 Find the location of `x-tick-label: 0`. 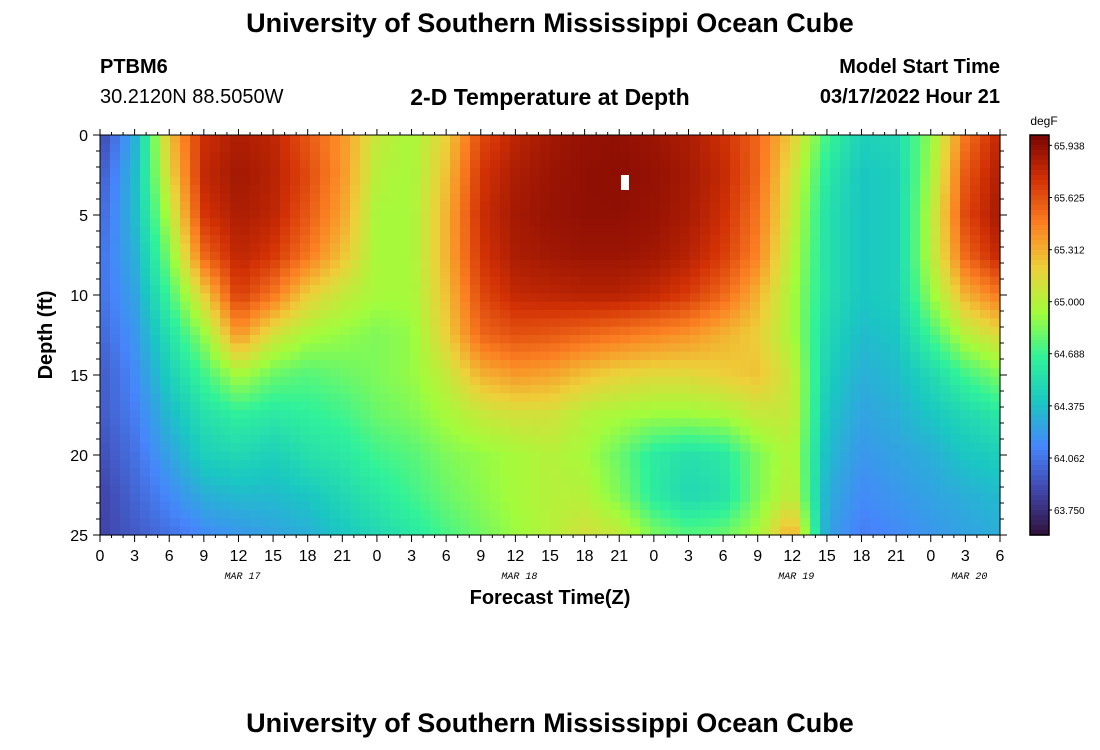

x-tick-label: 0 is located at coordinates (653, 556).